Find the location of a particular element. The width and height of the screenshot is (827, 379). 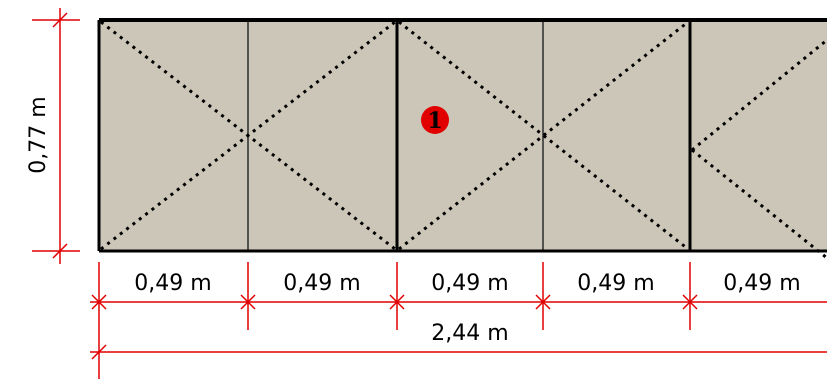

marker-number: 1 is located at coordinates (434, 121).